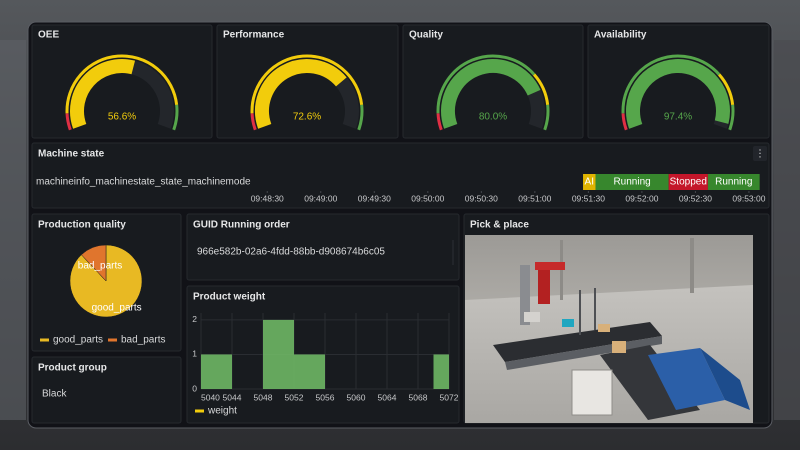  Describe the element at coordinates (267, 198) in the screenshot. I see `x-tick-label: 09:48:30` at that location.